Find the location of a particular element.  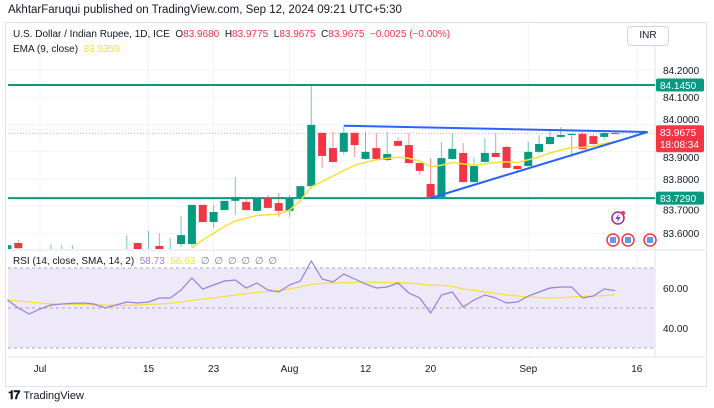

rsi-tick-label: 40.00 is located at coordinates (675, 329).